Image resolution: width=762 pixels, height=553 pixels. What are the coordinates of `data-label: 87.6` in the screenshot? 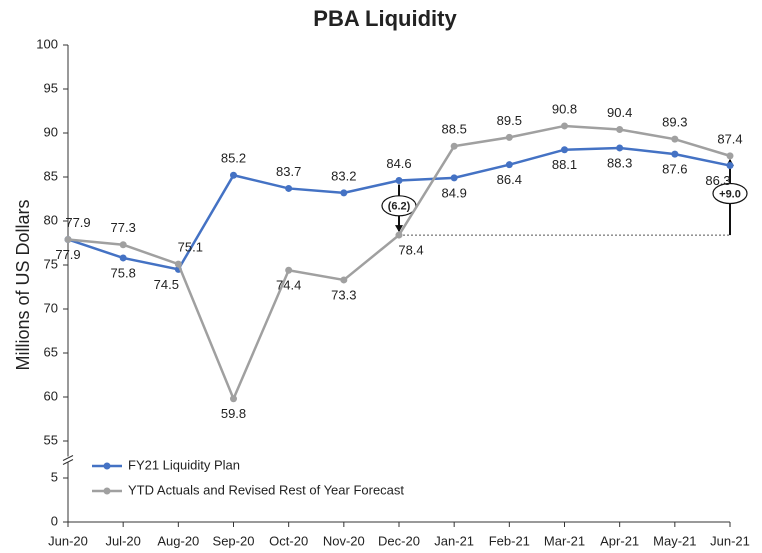 It's located at (674, 169).